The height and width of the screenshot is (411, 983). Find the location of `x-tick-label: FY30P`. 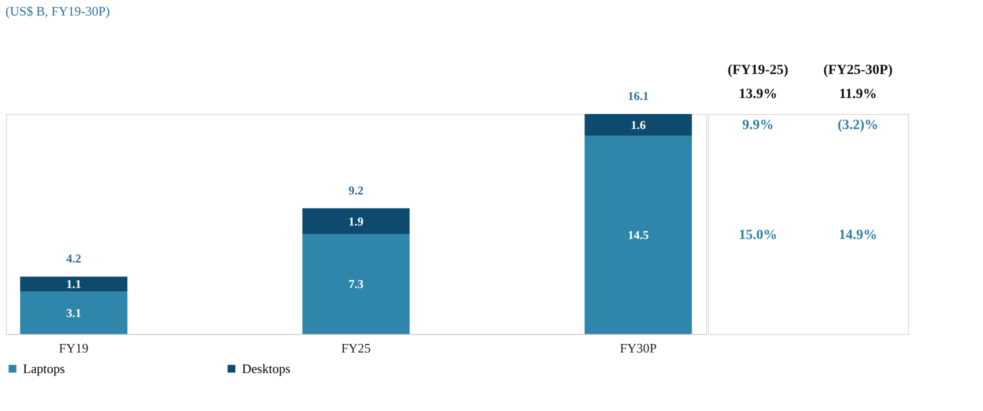

x-tick-label: FY30P is located at coordinates (638, 348).